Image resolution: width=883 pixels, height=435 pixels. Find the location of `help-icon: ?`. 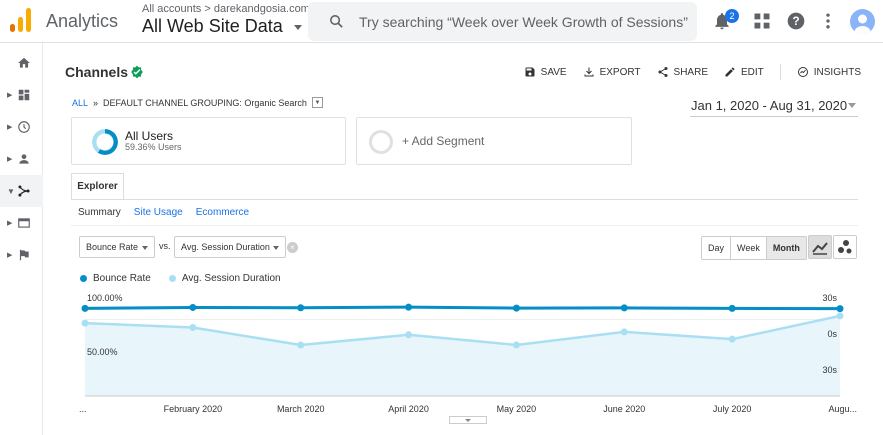

help-icon: ? is located at coordinates (796, 21).